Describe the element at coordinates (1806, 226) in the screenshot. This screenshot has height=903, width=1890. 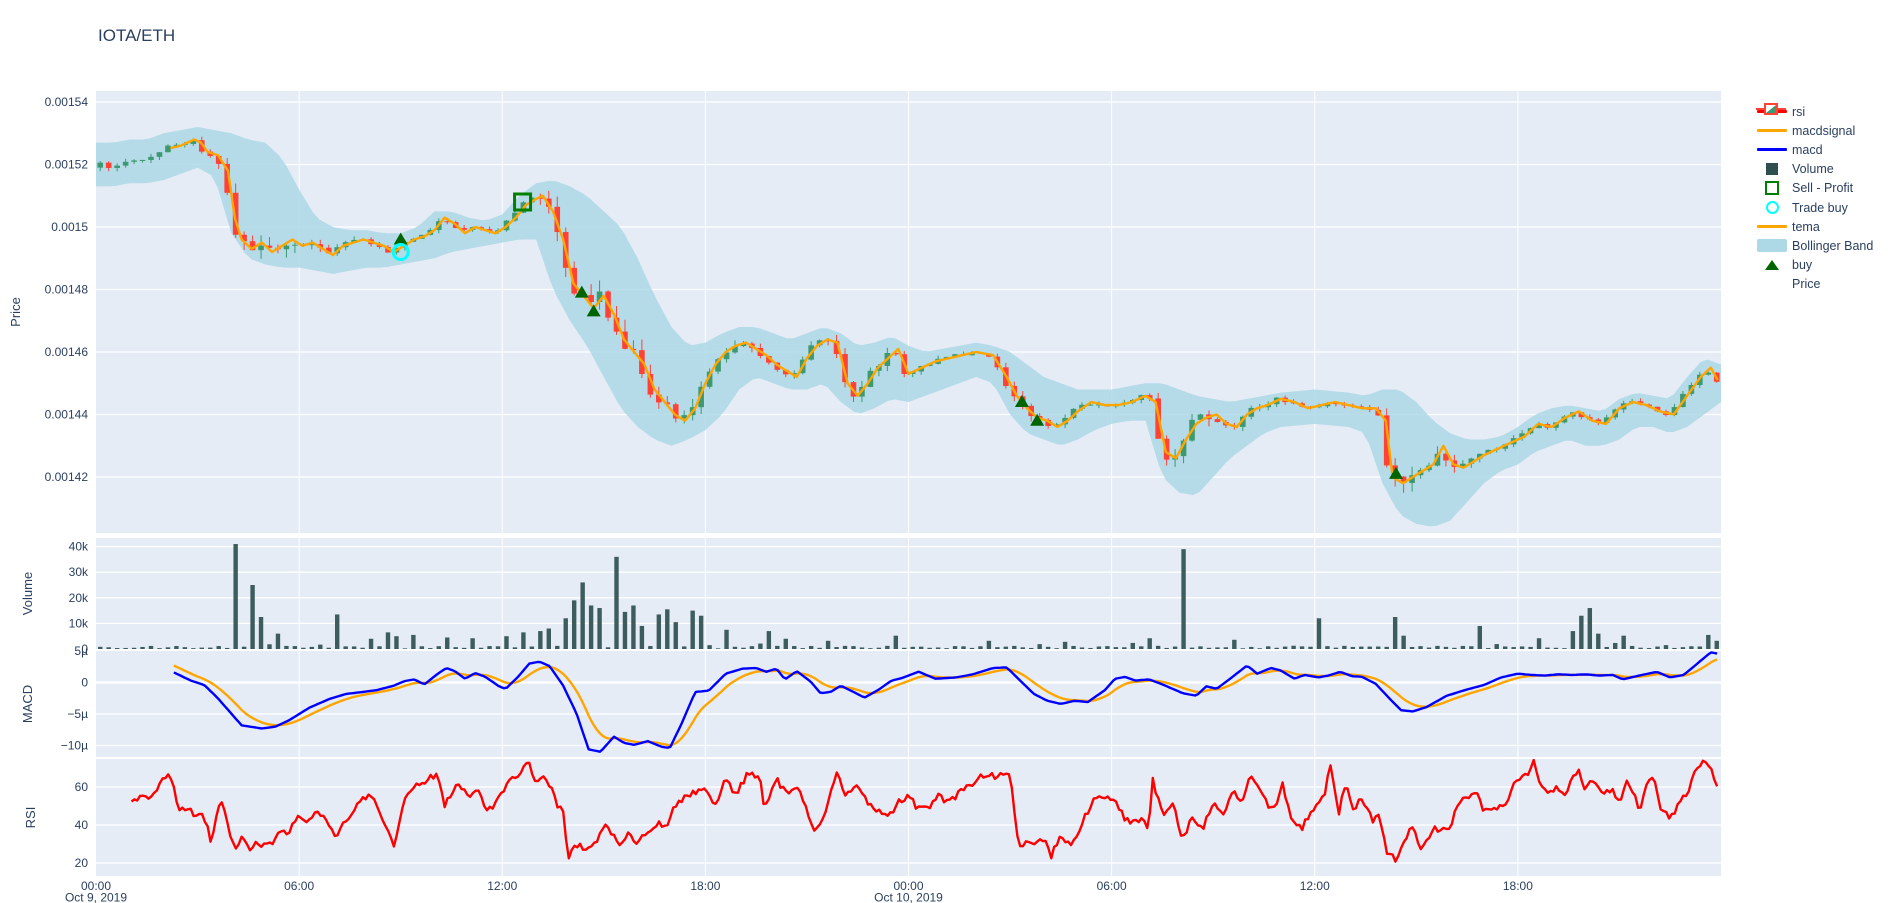
I see `legend-item-label: tema` at that location.